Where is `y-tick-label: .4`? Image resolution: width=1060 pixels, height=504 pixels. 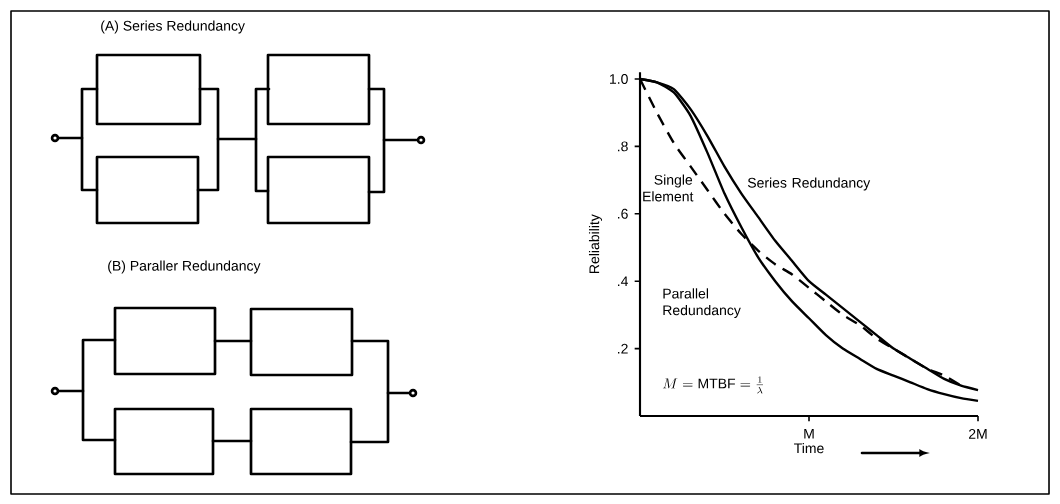
y-tick-label: .4 is located at coordinates (623, 281).